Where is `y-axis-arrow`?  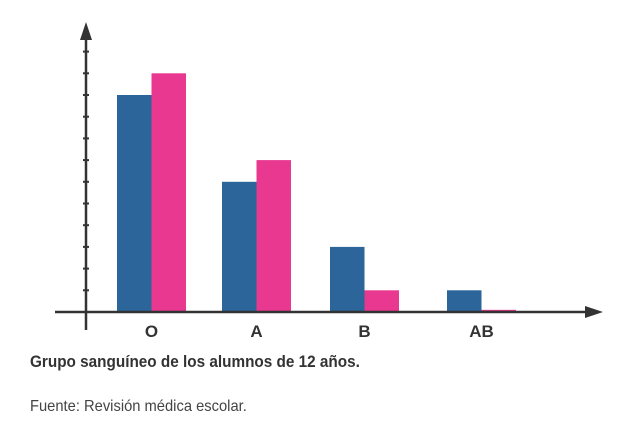 y-axis-arrow is located at coordinates (86, 31).